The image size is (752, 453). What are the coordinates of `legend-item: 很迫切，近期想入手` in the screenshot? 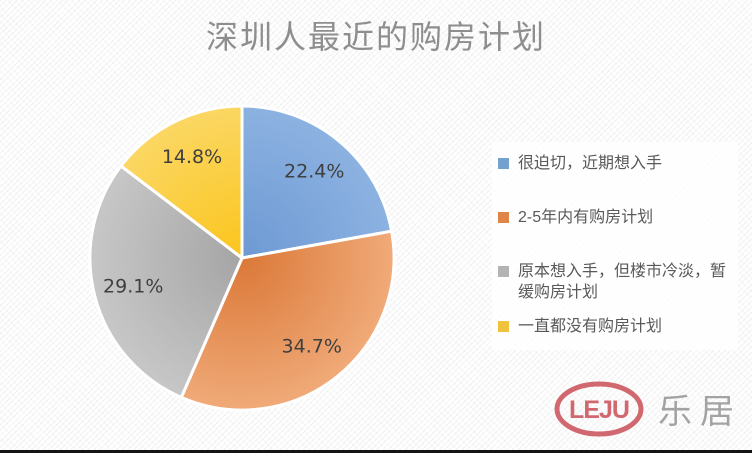 It's located at (615, 163).